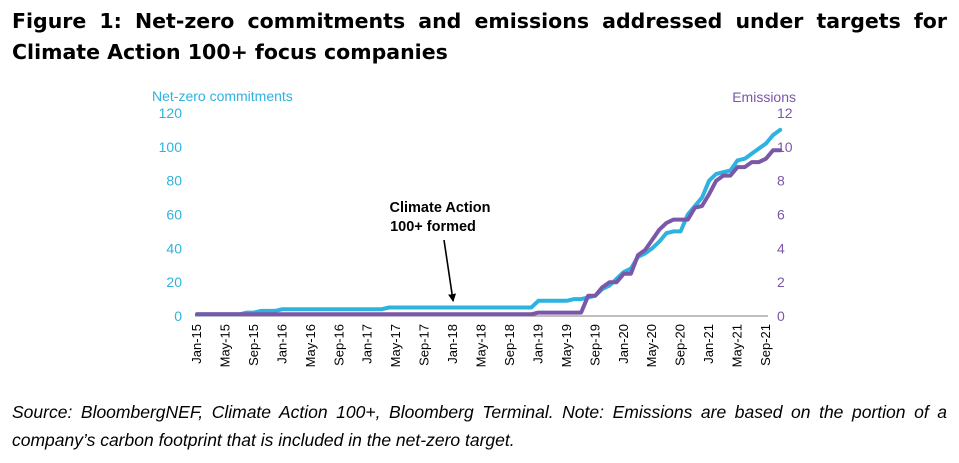 Image resolution: width=959 pixels, height=463 pixels. I want to click on x-tick-label: Sep-15, so click(253, 345).